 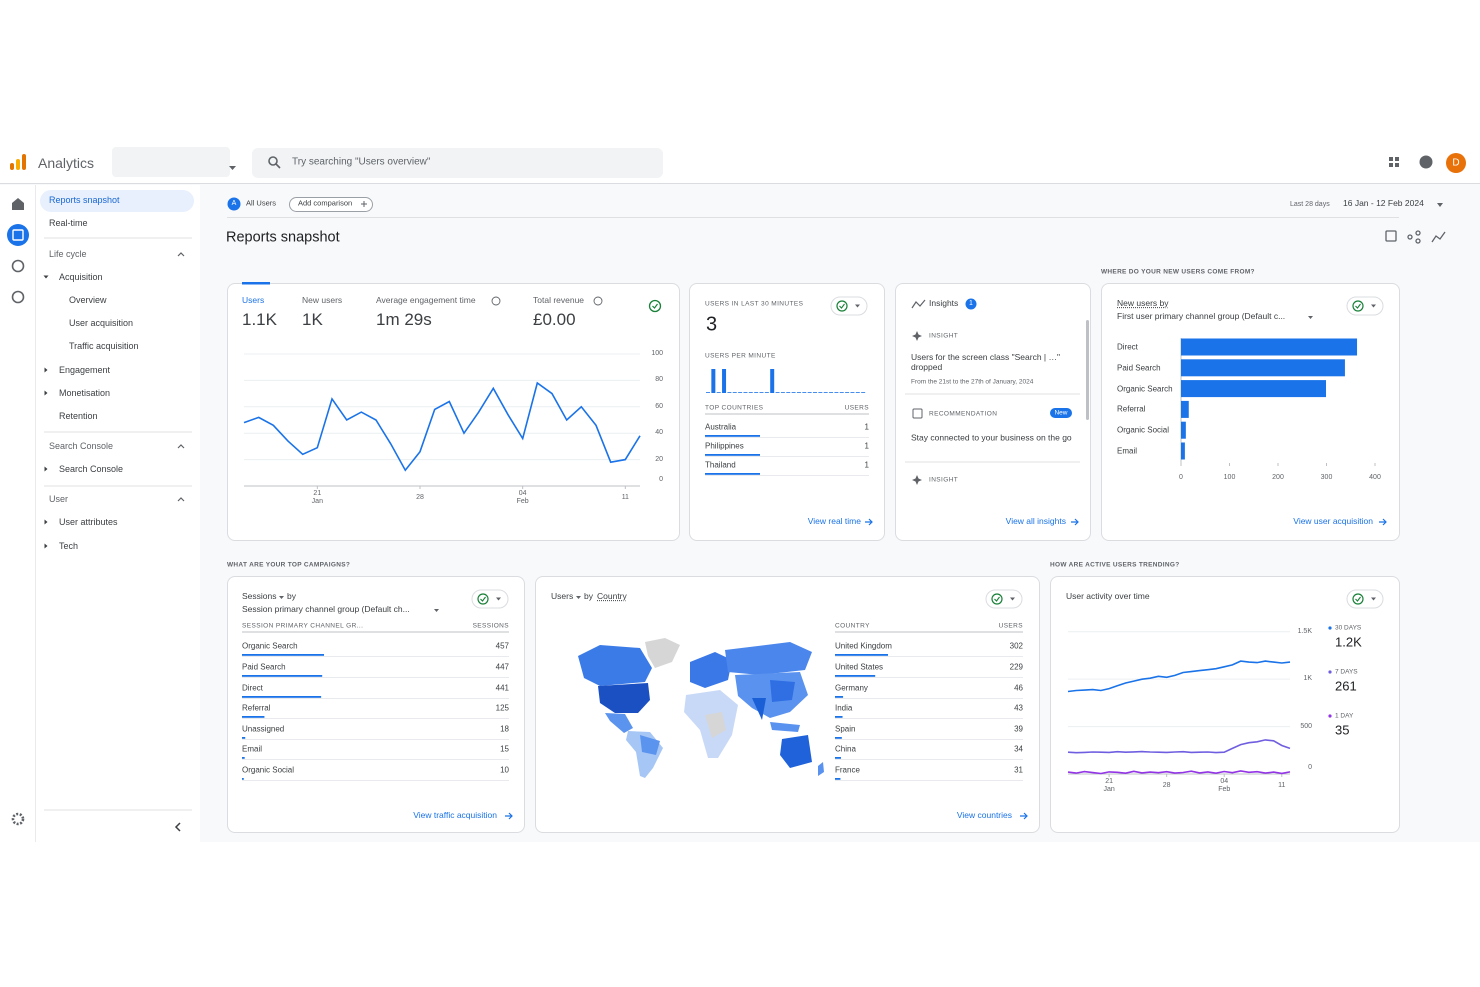 I want to click on metric-label: Average engagement time, so click(x=426, y=300).